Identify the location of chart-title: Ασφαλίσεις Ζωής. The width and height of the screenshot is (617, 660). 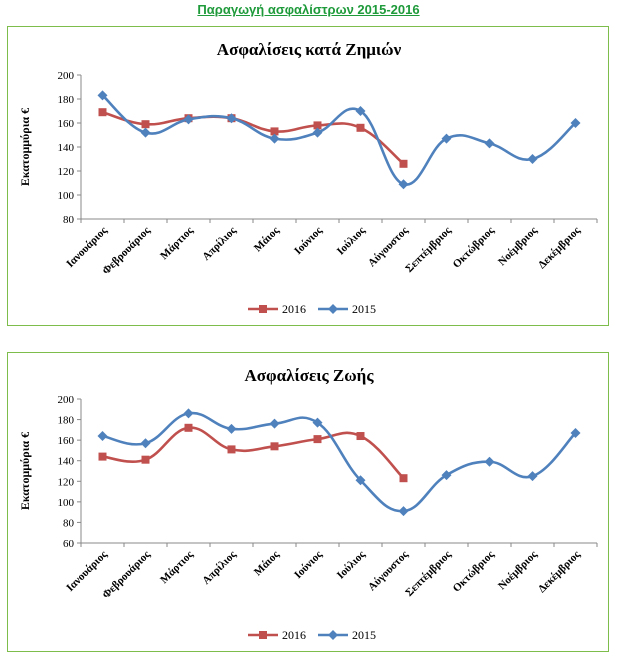
(309, 375).